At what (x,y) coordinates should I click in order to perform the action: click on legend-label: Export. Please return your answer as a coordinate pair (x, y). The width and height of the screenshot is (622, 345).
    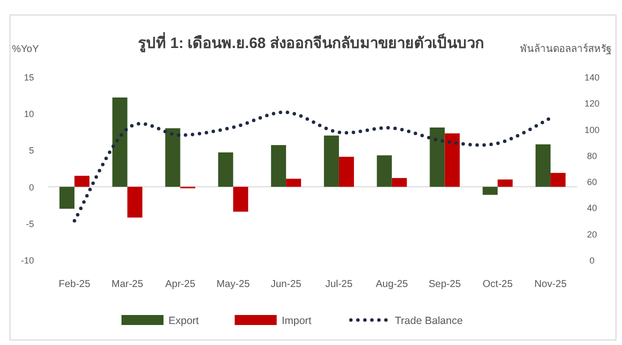
    Looking at the image, I should click on (183, 321).